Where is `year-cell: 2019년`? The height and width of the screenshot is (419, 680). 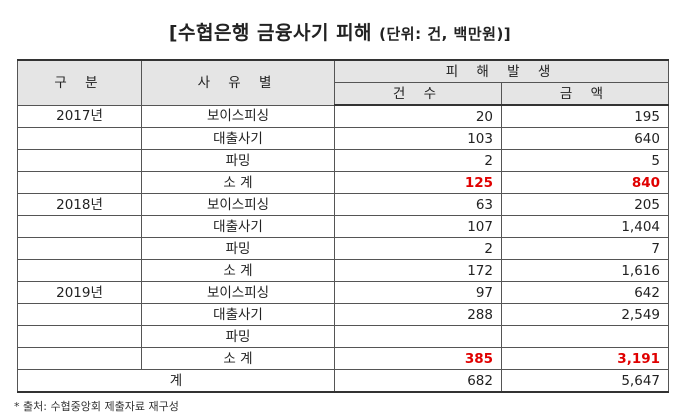 year-cell: 2019년 is located at coordinates (79, 292).